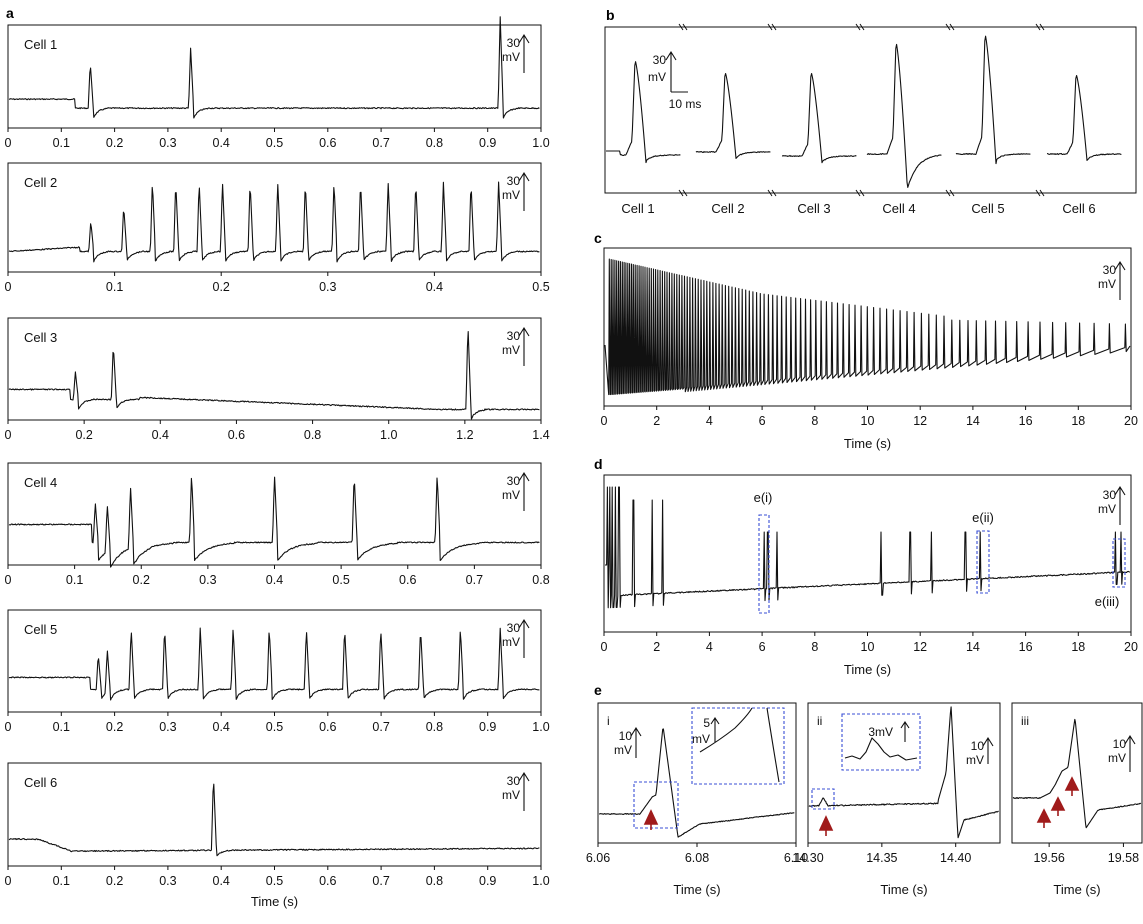 This screenshot has width=1143, height=924. I want to click on e_ii-trace, so click(903, 772).